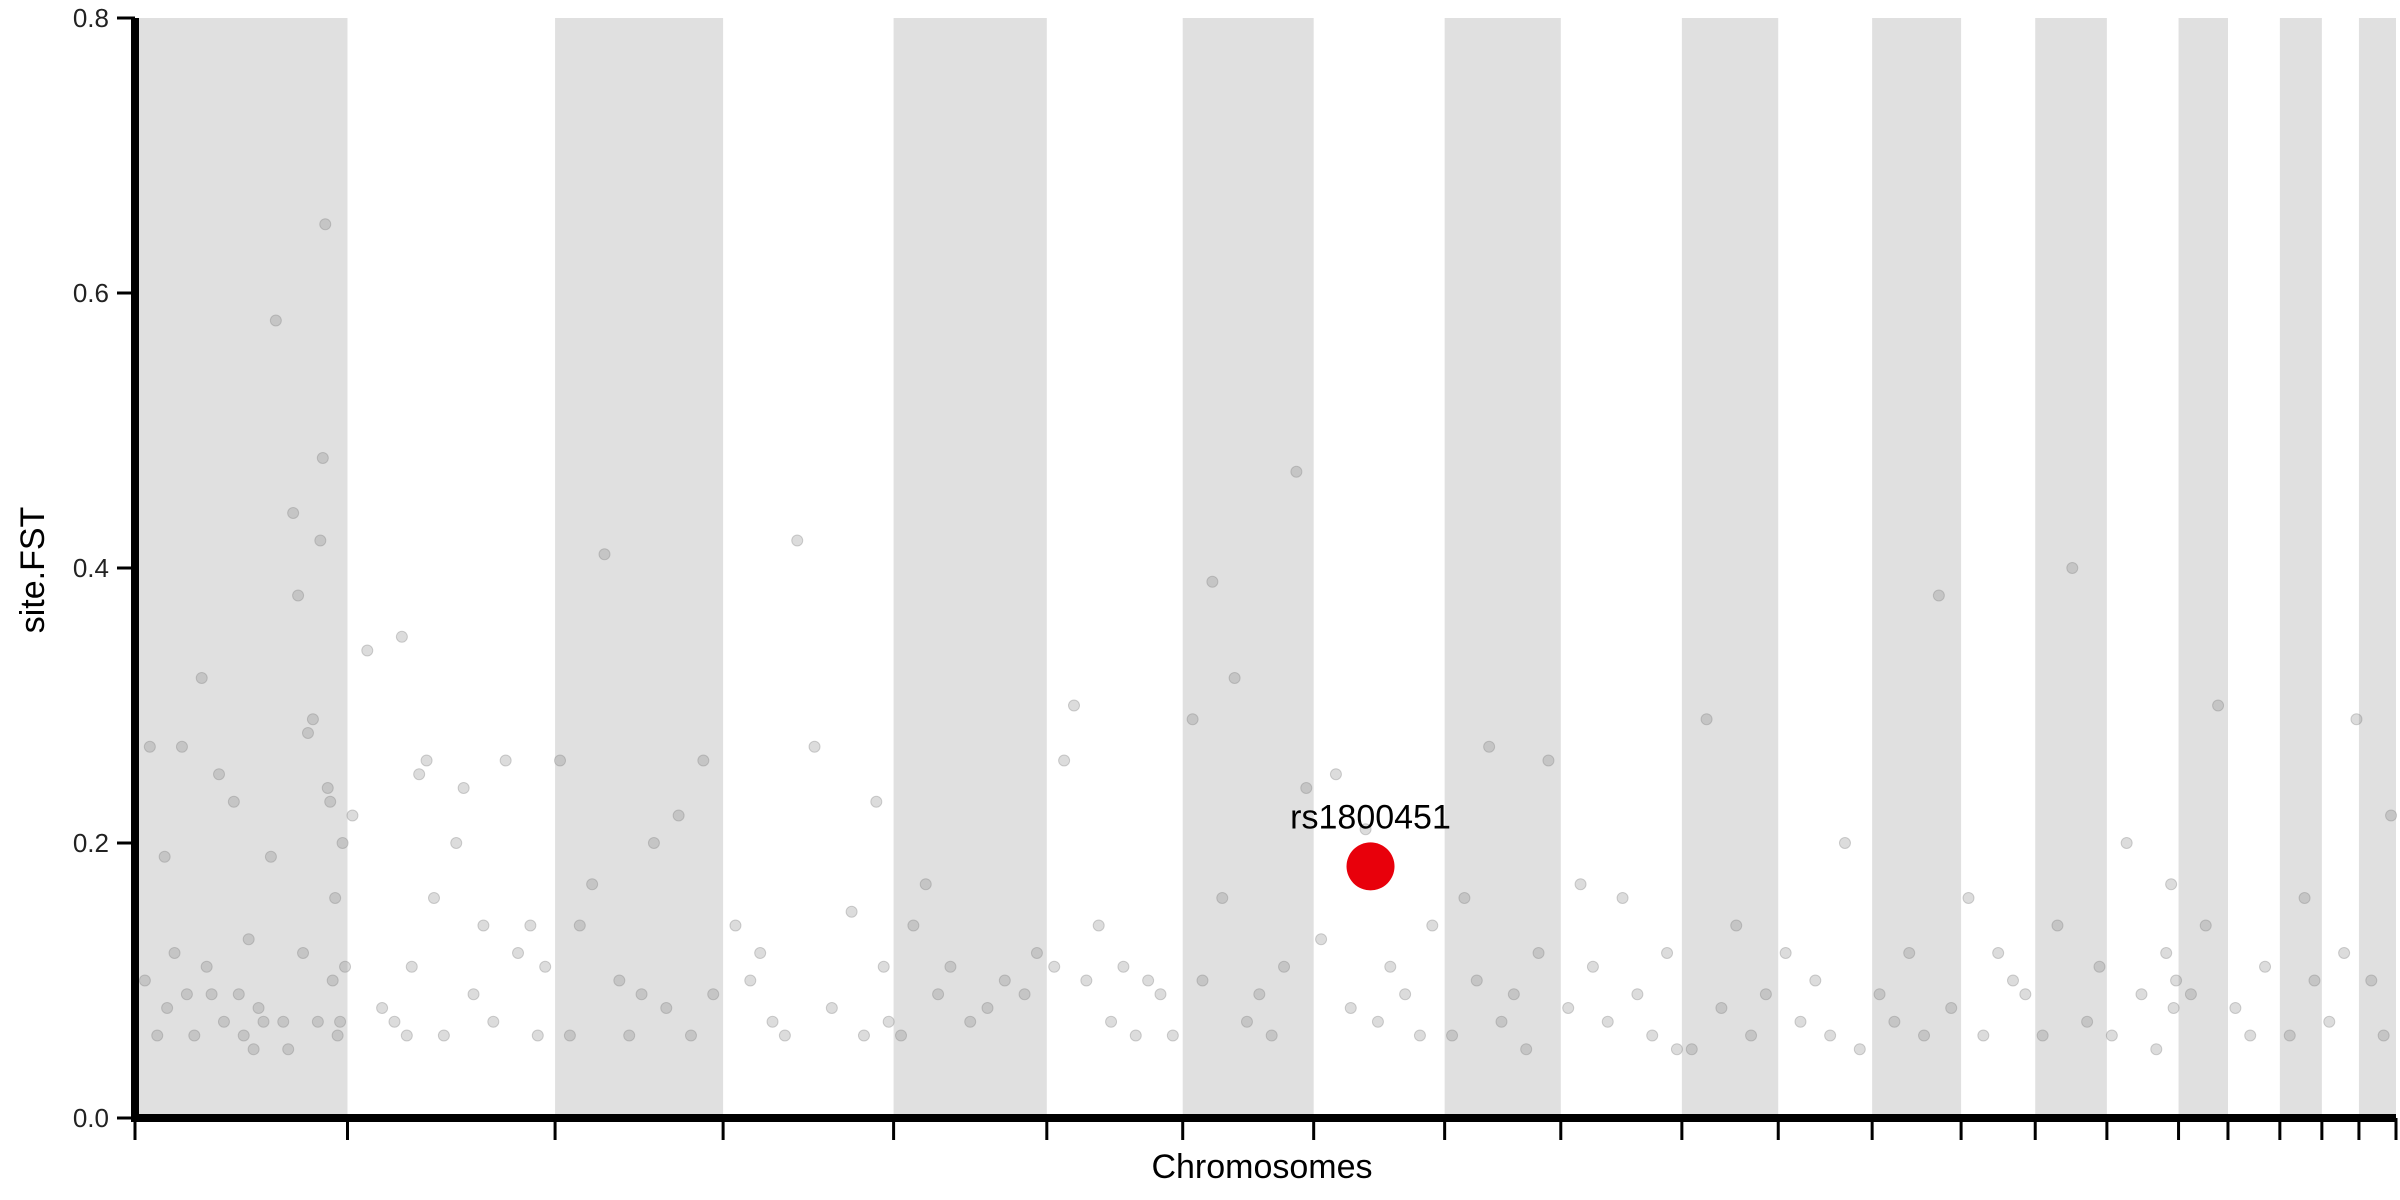 The image size is (2400, 1200). Describe the element at coordinates (91, 293) in the screenshot. I see `y-tick-label-3: 0.6` at that location.